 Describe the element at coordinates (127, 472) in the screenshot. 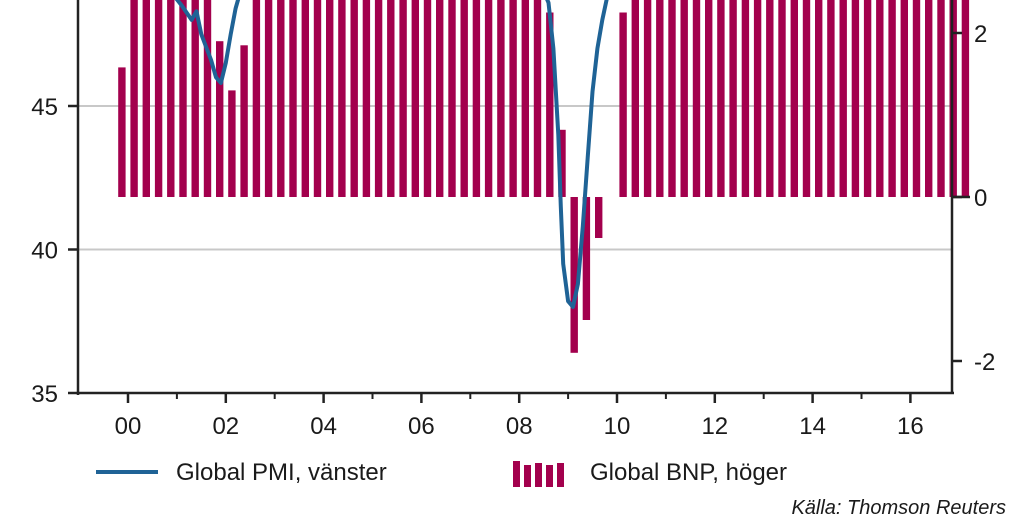

I see `legend-line-swatch` at that location.